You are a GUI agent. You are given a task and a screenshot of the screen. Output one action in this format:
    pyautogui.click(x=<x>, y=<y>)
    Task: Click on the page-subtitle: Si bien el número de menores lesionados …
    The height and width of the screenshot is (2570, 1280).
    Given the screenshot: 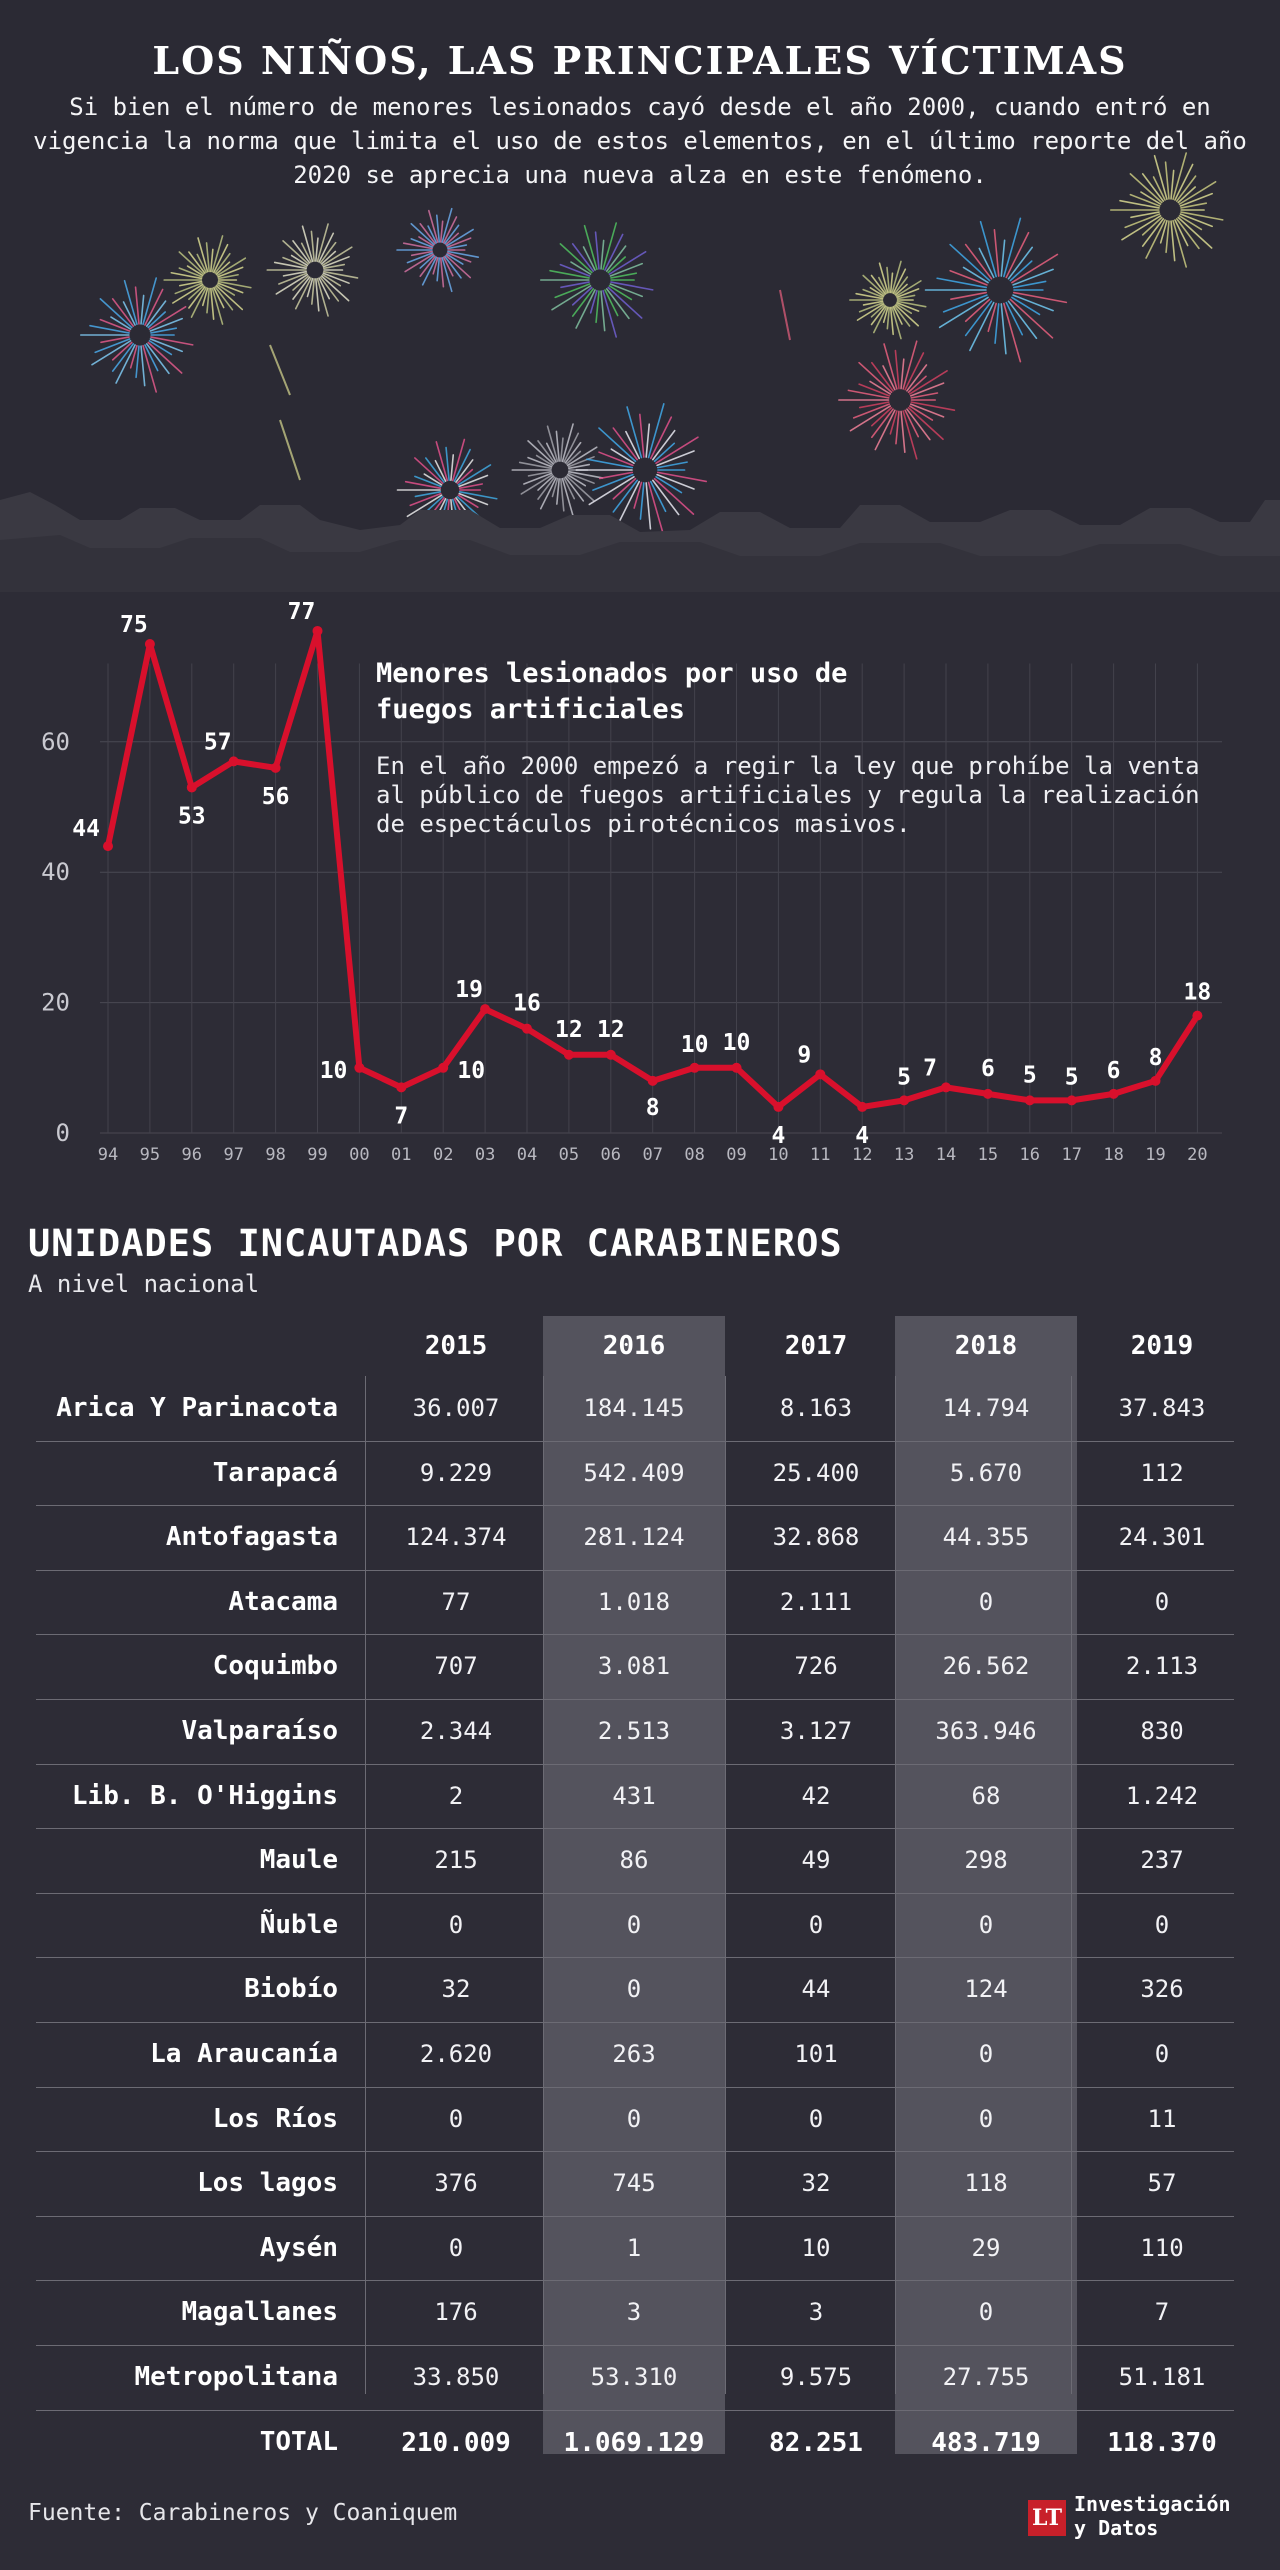 What is the action you would take?
    pyautogui.click(x=640, y=141)
    